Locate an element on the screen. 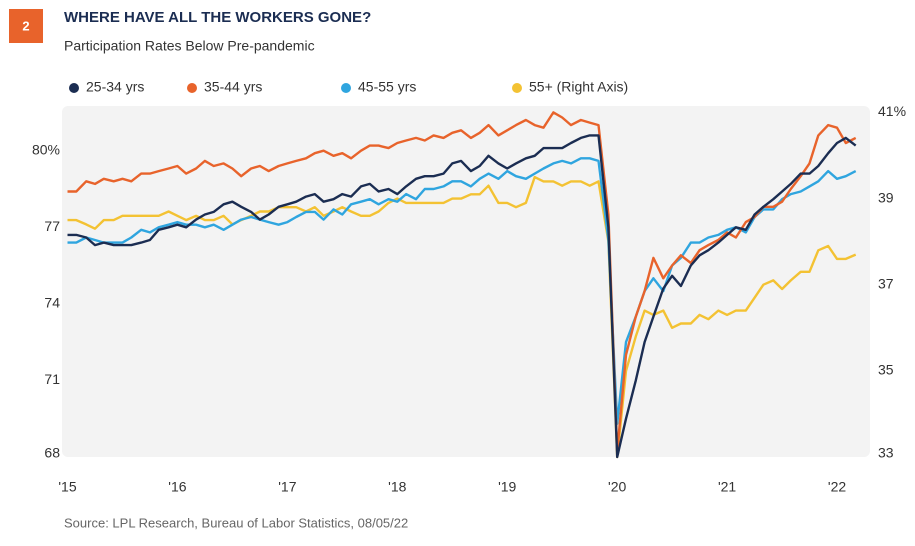  y-tick-label: 68 is located at coordinates (52, 453).